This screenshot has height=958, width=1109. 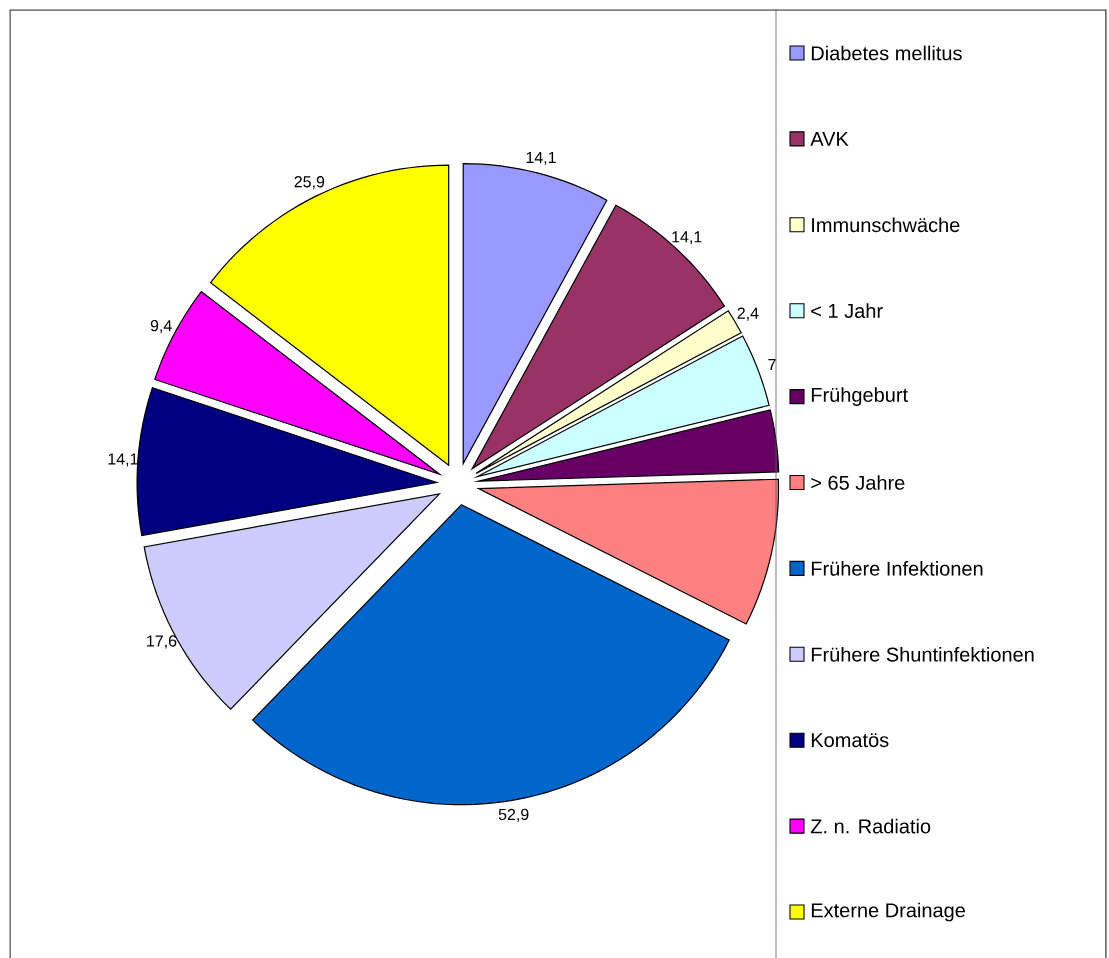 I want to click on legend-label: Komatös, so click(x=850, y=740).